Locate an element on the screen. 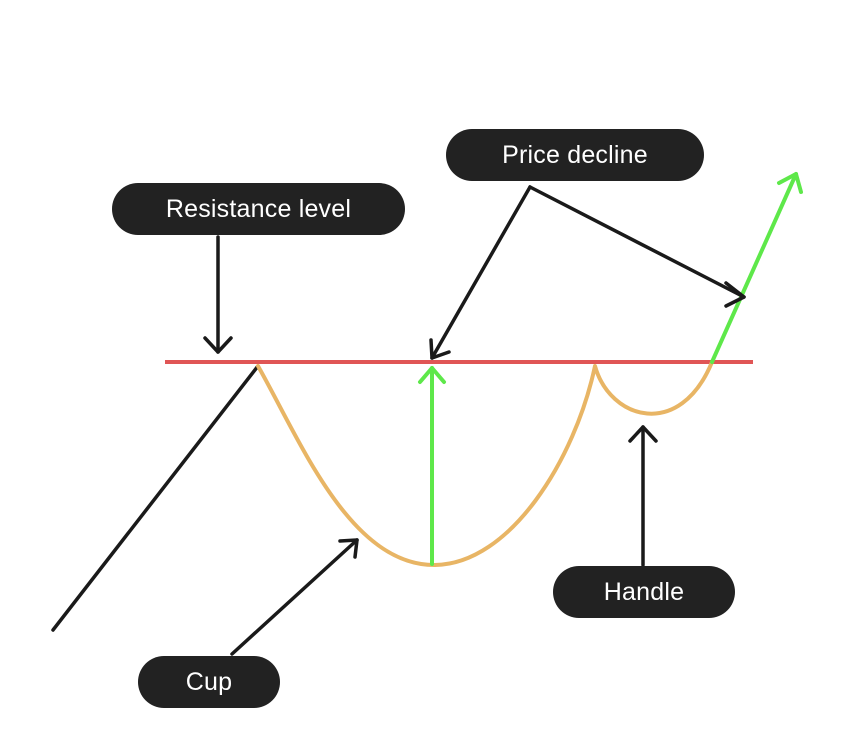 The height and width of the screenshot is (744, 852). price-decline-label: Price decline is located at coordinates (575, 155).